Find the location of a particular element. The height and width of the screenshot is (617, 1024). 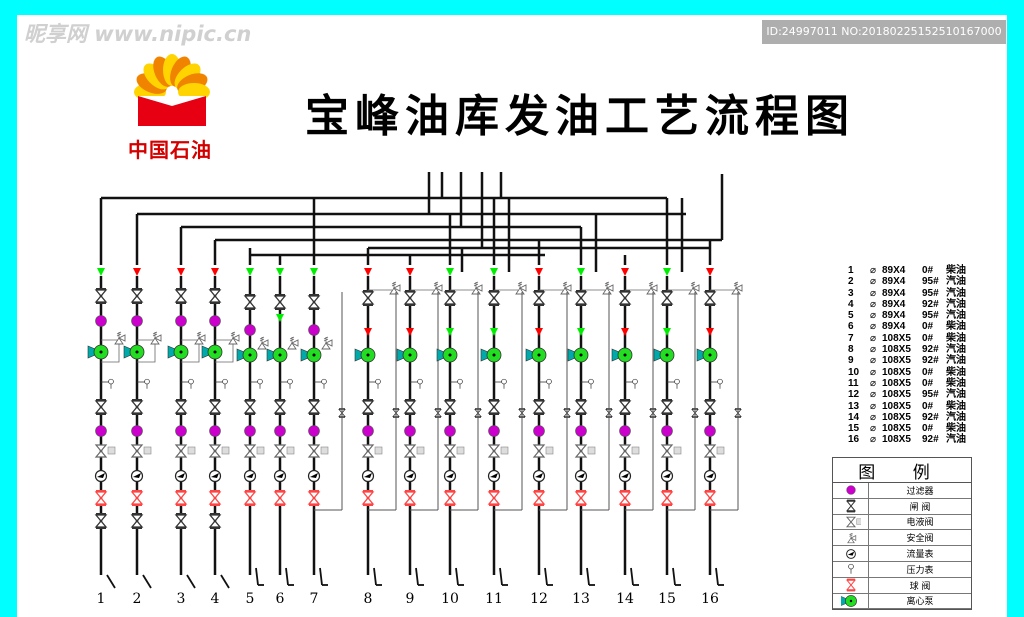

pipe-spec-row: 10 ⌀ 108X5 0# 柴油 is located at coordinates (907, 372).